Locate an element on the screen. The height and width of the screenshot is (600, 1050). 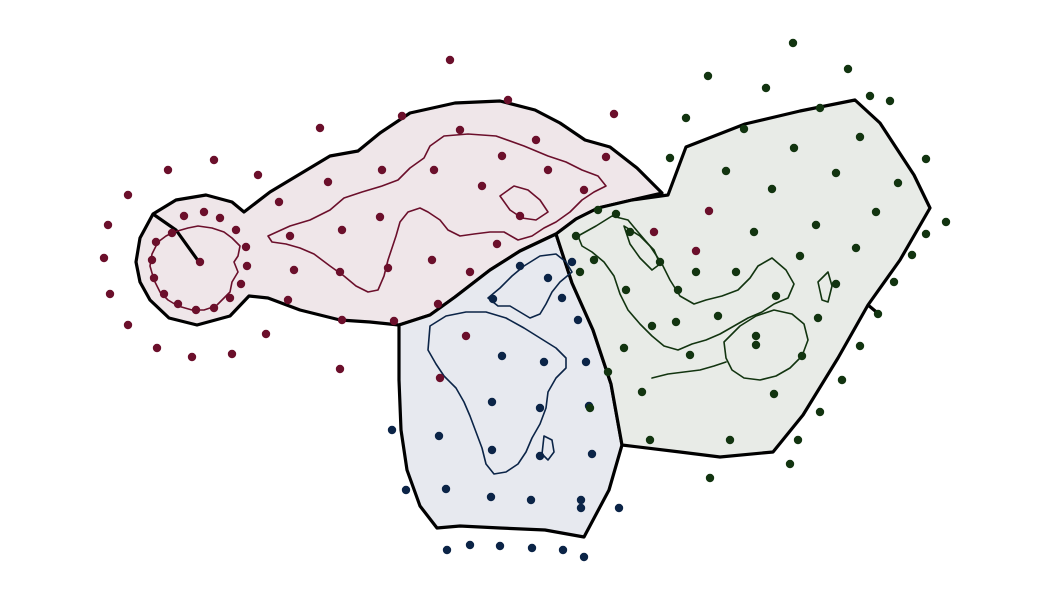
coastline-antarctica is located at coordinates (195, 268).